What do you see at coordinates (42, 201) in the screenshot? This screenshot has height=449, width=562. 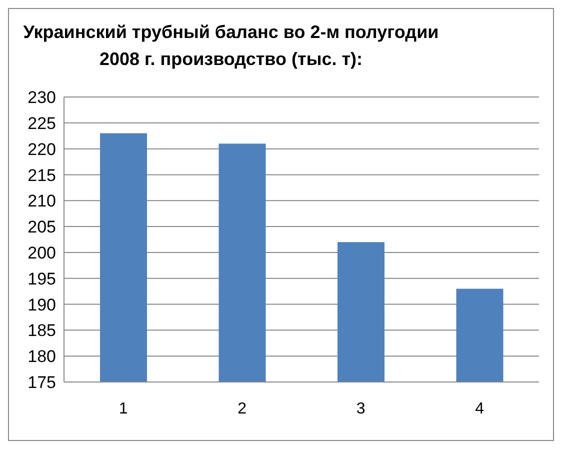 I see `y-tick-label: 210` at bounding box center [42, 201].